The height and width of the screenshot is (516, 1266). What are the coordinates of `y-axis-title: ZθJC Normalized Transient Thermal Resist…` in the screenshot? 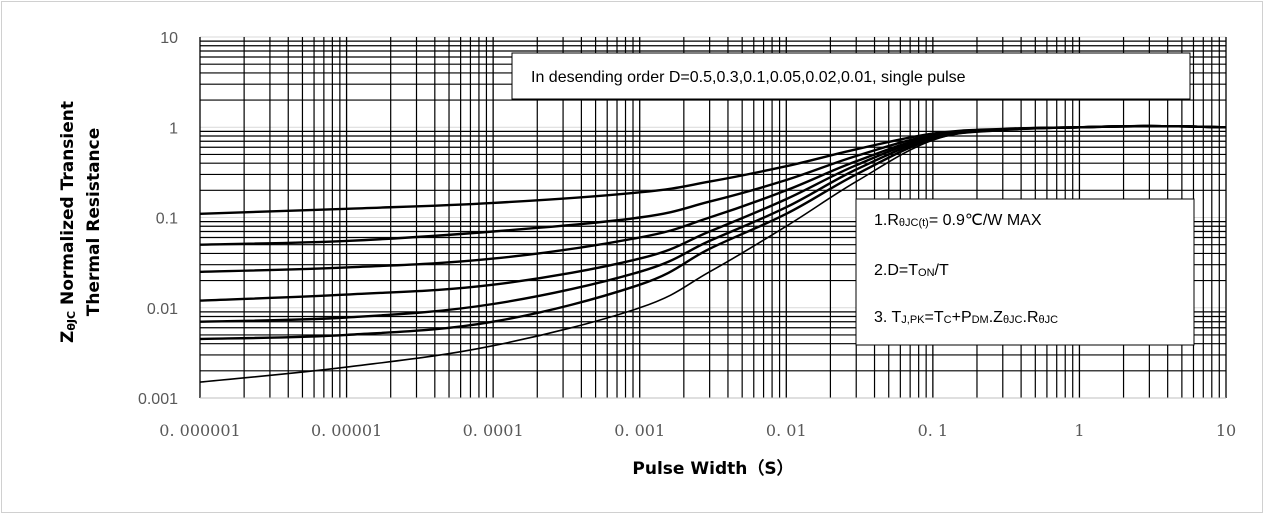 It's located at (81, 222).